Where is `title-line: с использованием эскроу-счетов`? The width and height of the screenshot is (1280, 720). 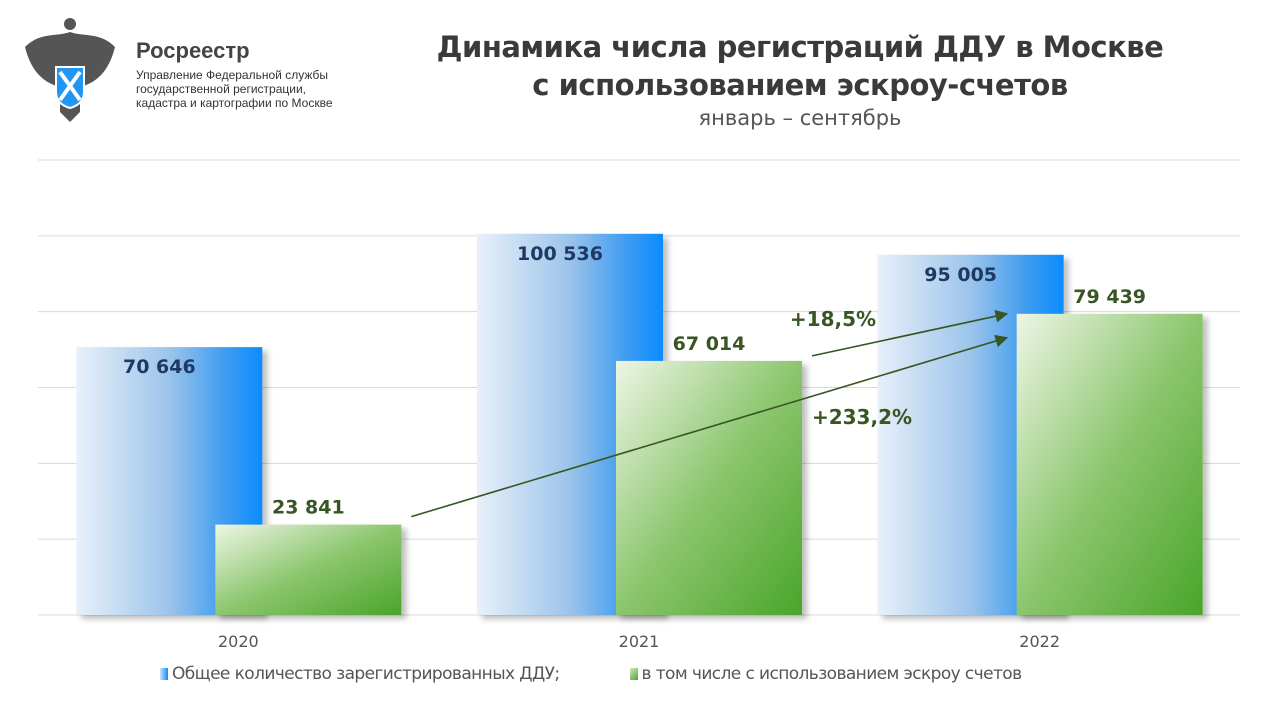
title-line: с использованием эскроу-счетов is located at coordinates (800, 85).